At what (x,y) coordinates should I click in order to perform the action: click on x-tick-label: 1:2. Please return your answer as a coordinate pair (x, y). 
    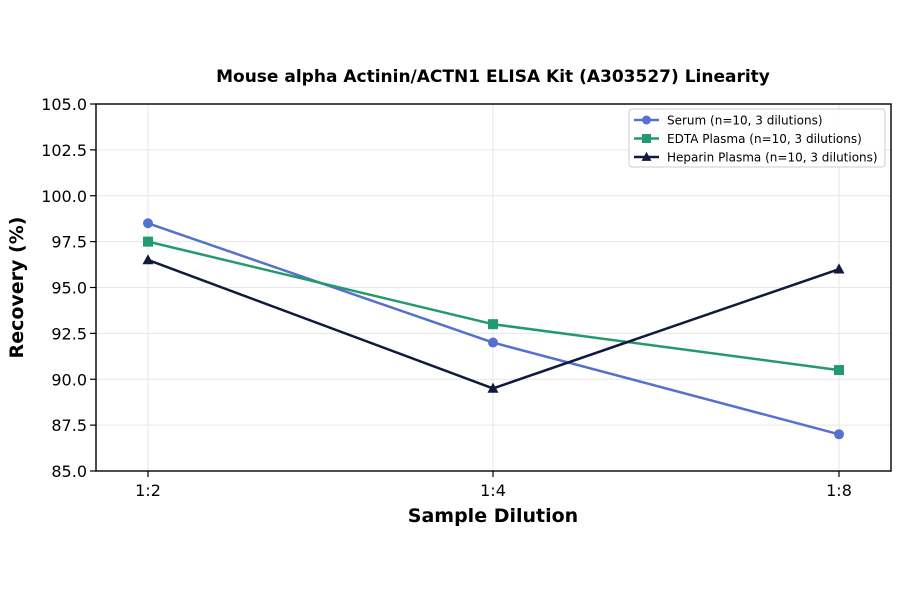
    Looking at the image, I should click on (148, 490).